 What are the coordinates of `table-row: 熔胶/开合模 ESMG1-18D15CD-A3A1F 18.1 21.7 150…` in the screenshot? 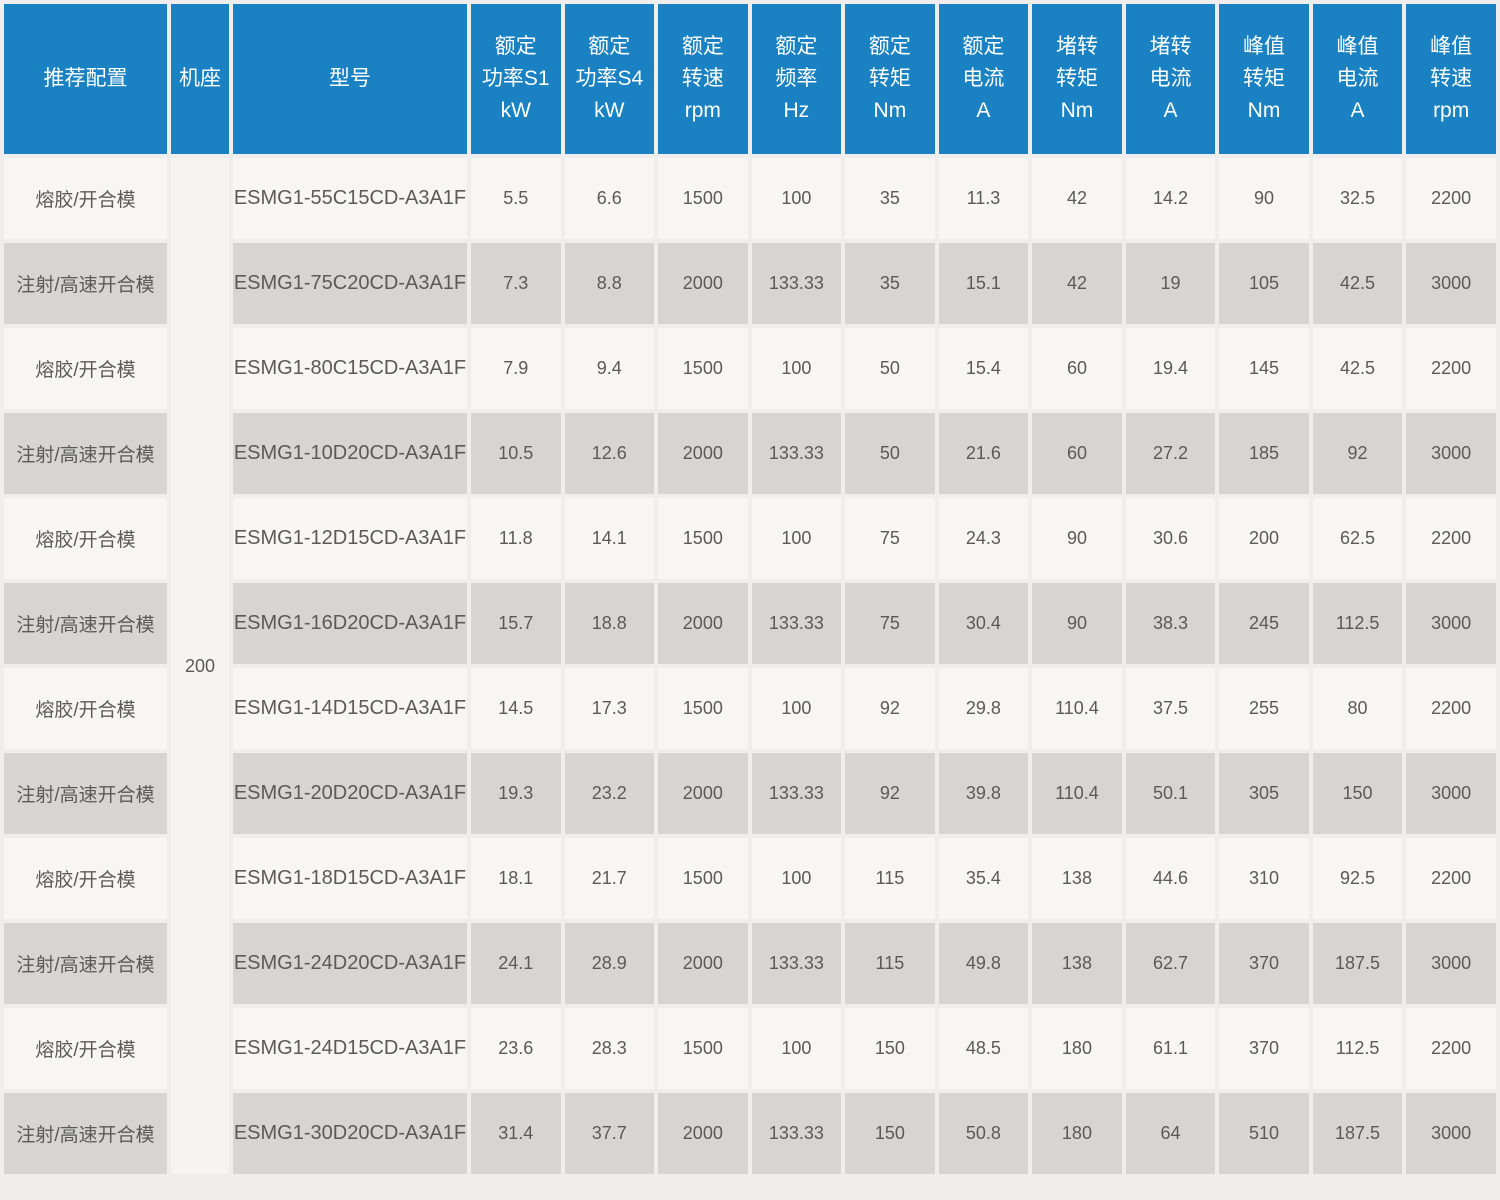 It's located at (750, 878).